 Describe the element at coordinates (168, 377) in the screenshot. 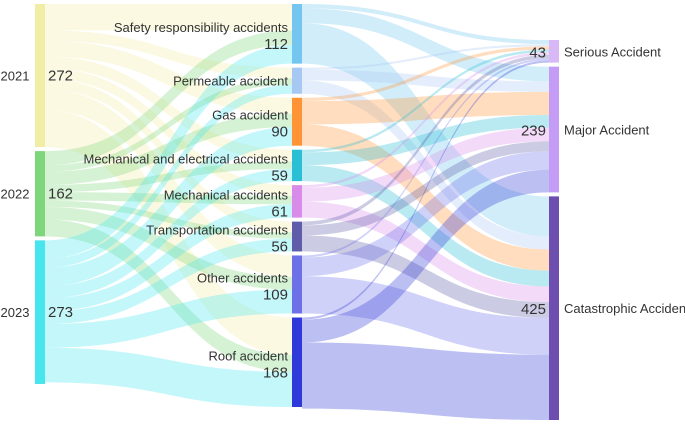

I see `link-2023-to-roof` at that location.